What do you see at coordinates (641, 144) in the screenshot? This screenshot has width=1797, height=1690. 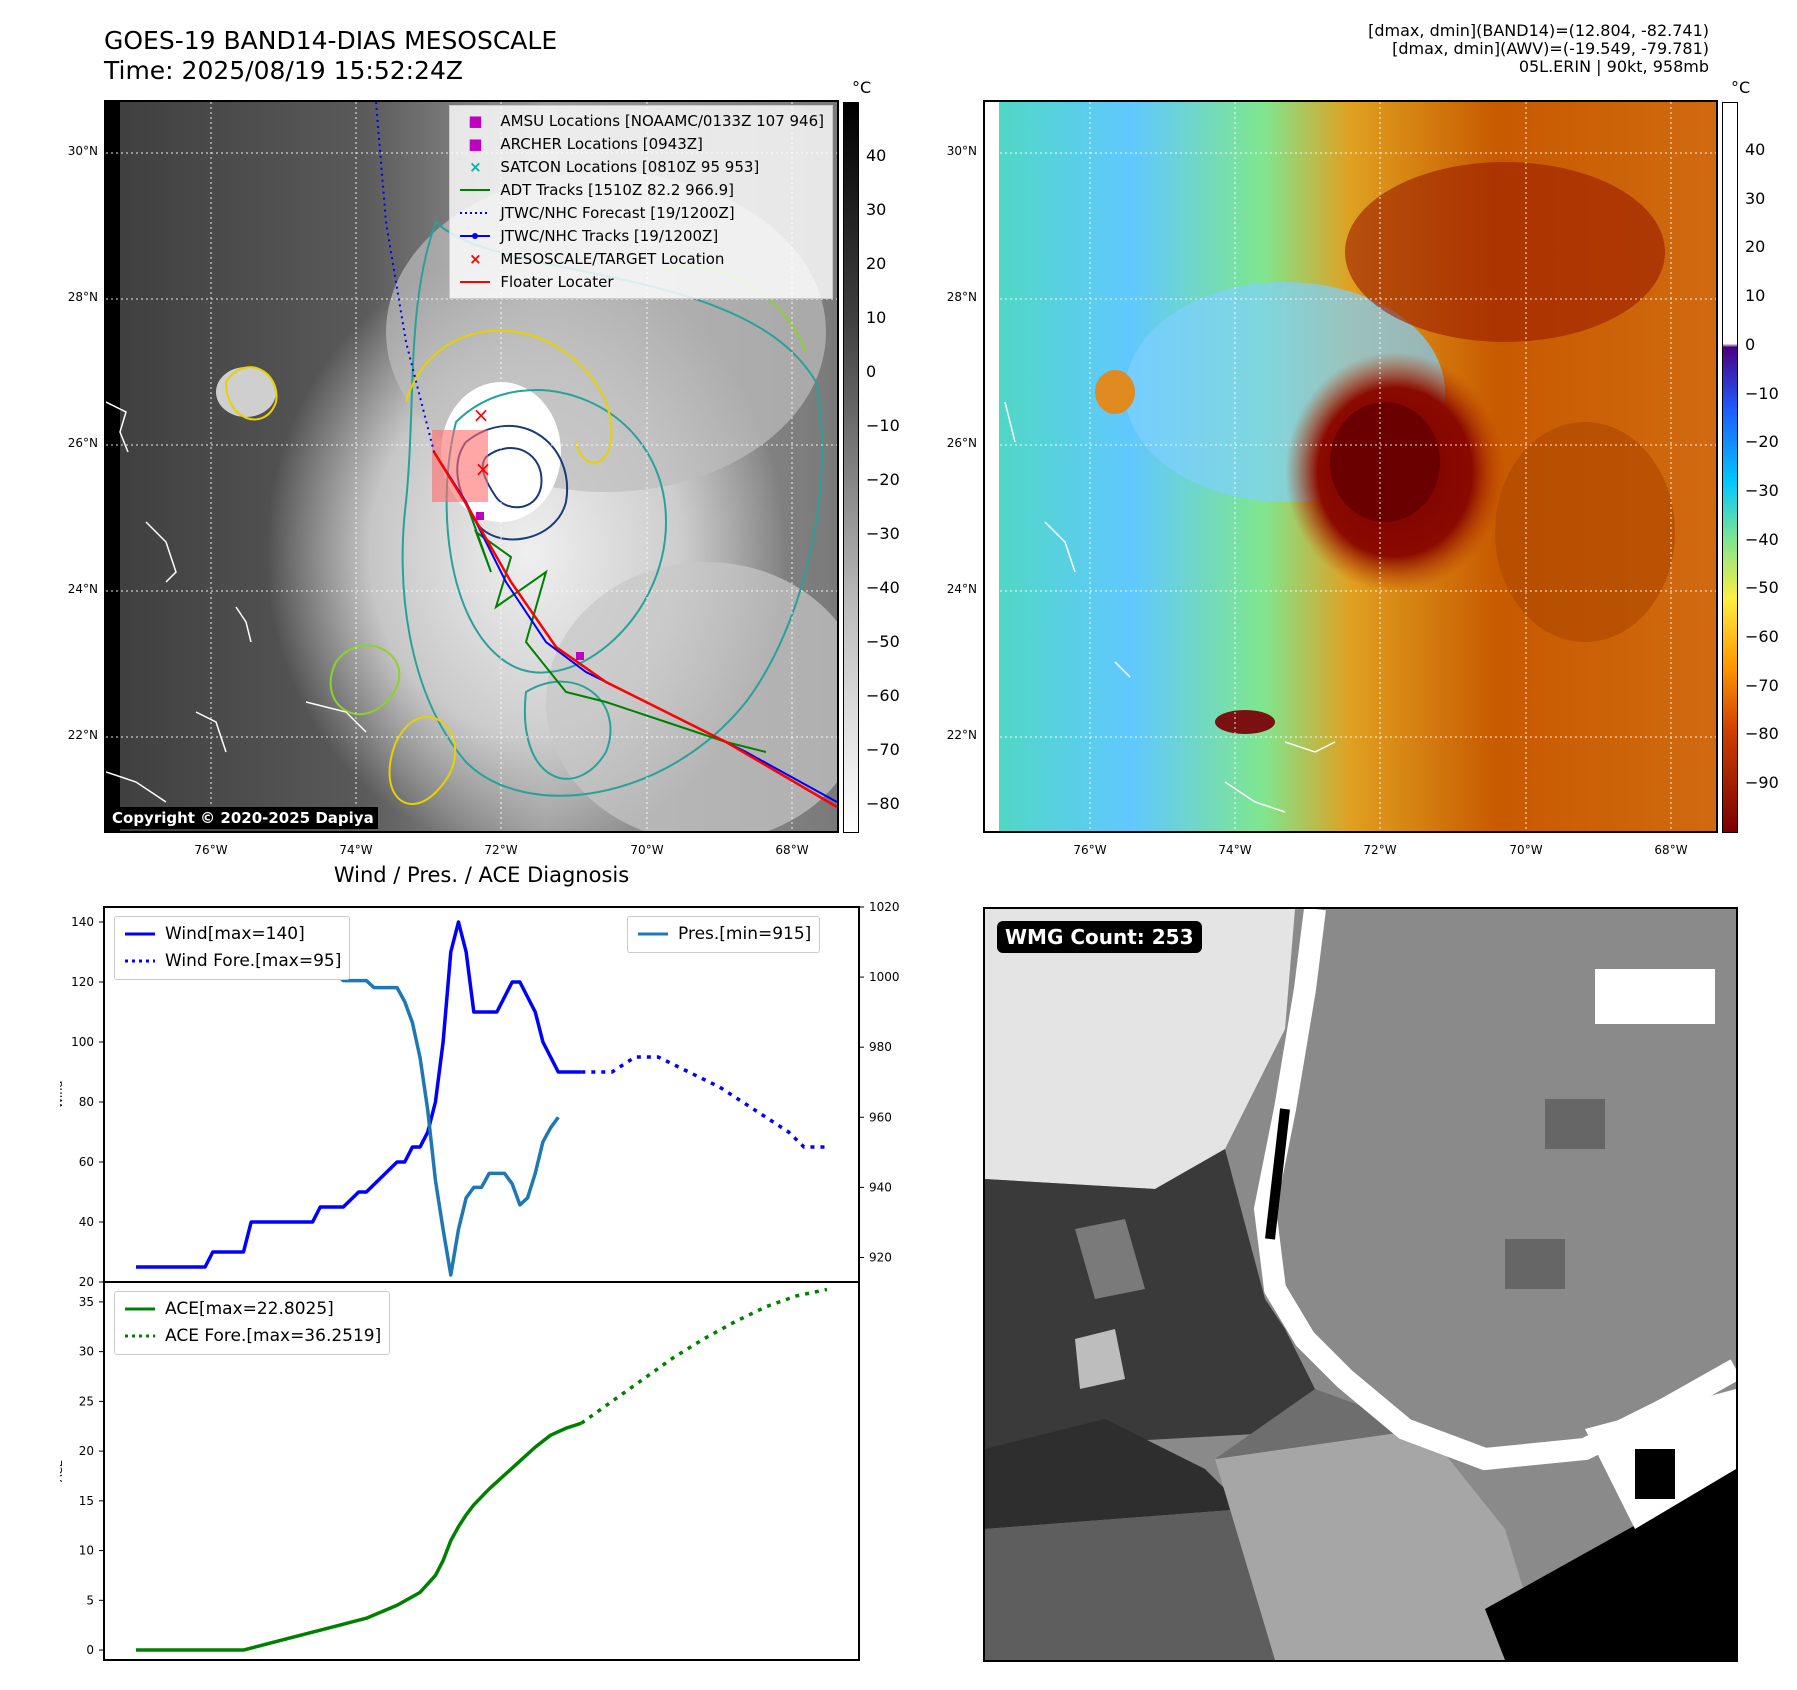 I see `legend-item-archer: ■ ARCHER Locations [0943Z]` at bounding box center [641, 144].